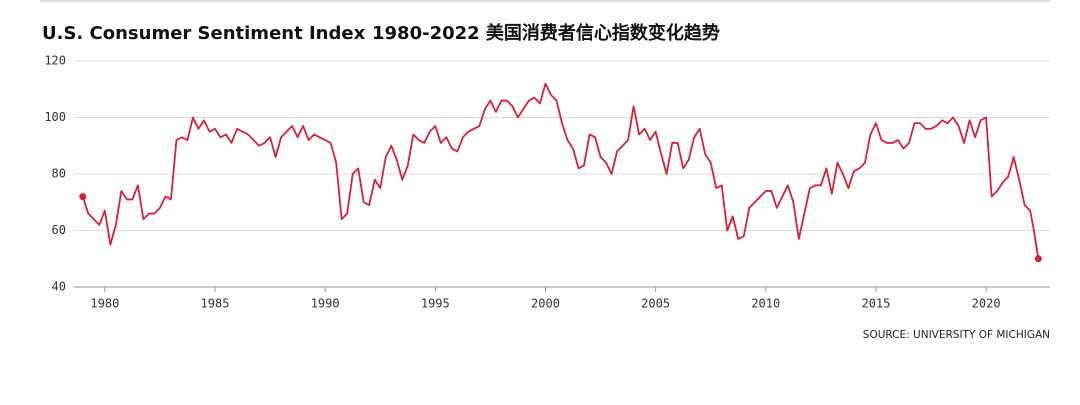 Image resolution: width=1080 pixels, height=405 pixels. I want to click on y-tick-label: 120, so click(55, 61).